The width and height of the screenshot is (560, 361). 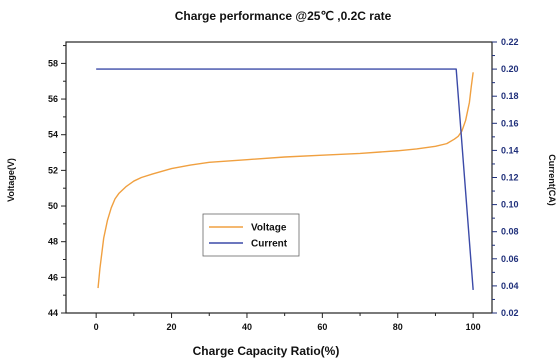 I want to click on left-axis-title: Voltage(V), so click(x=11, y=180).